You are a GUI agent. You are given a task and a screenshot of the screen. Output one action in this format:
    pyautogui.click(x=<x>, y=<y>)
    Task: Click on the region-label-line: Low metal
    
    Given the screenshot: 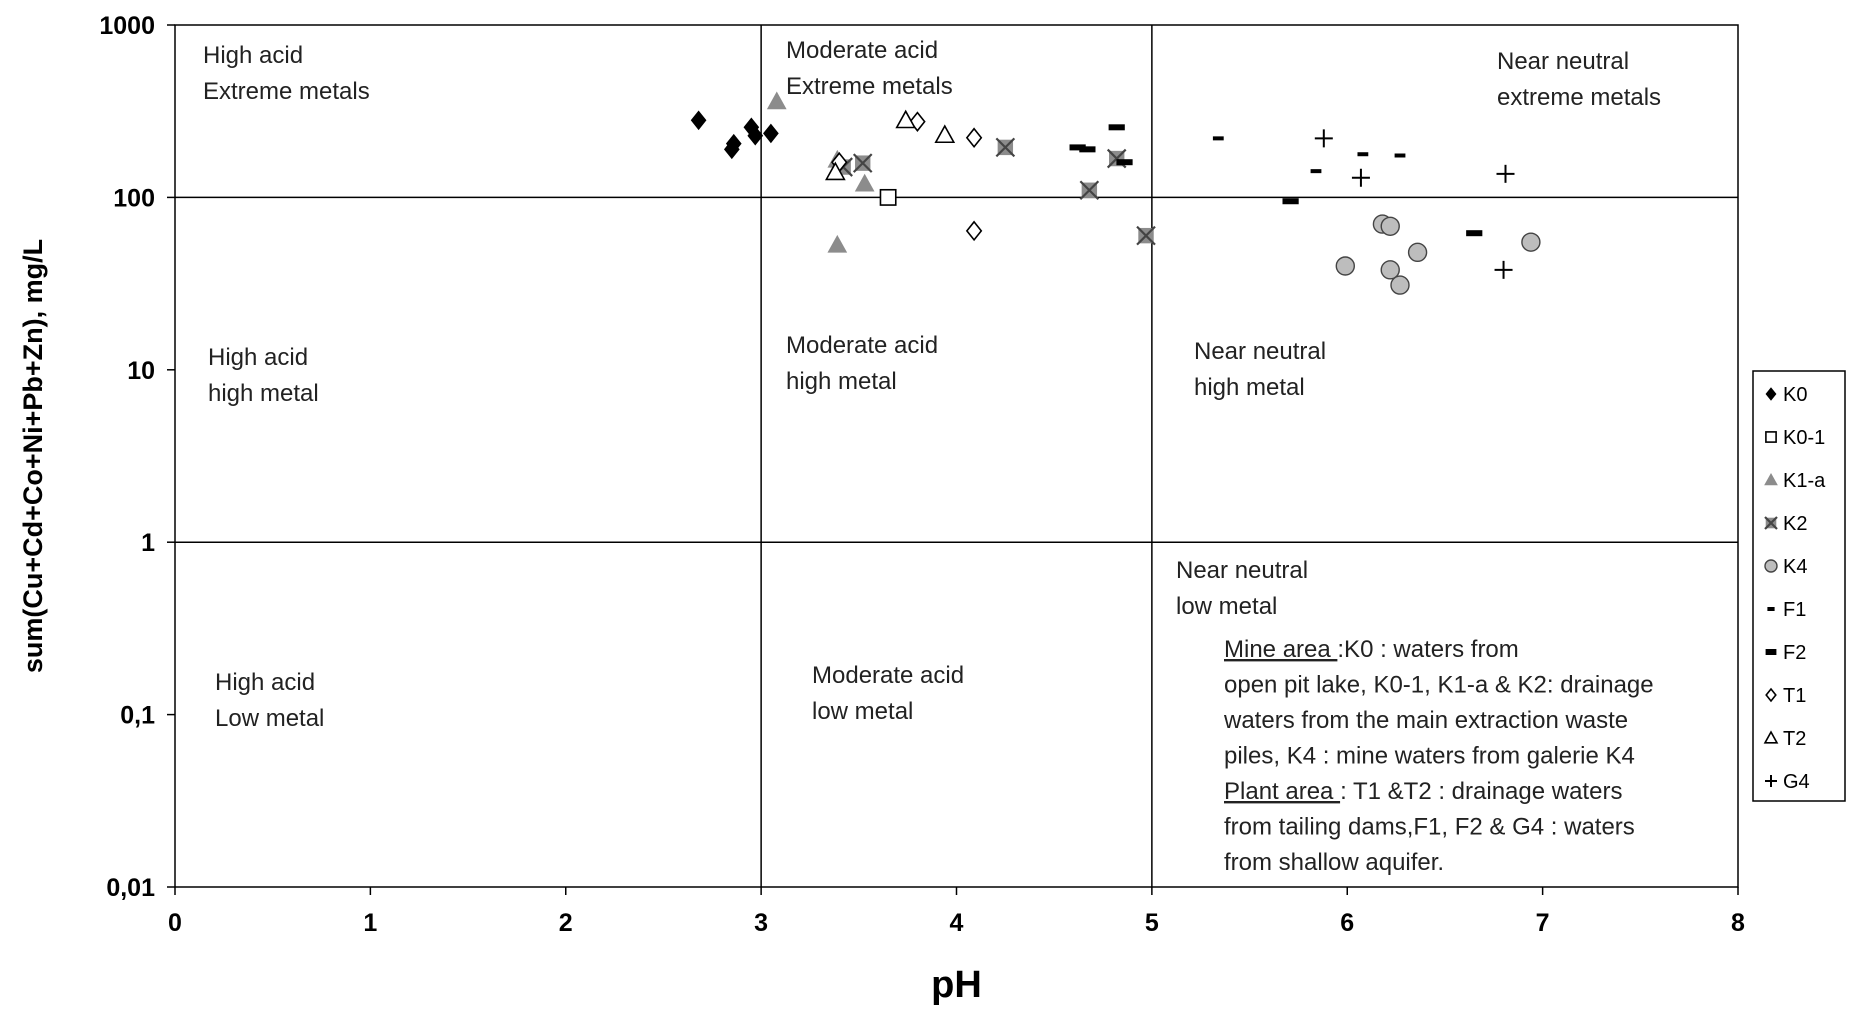 What is the action you would take?
    pyautogui.click(x=269, y=718)
    